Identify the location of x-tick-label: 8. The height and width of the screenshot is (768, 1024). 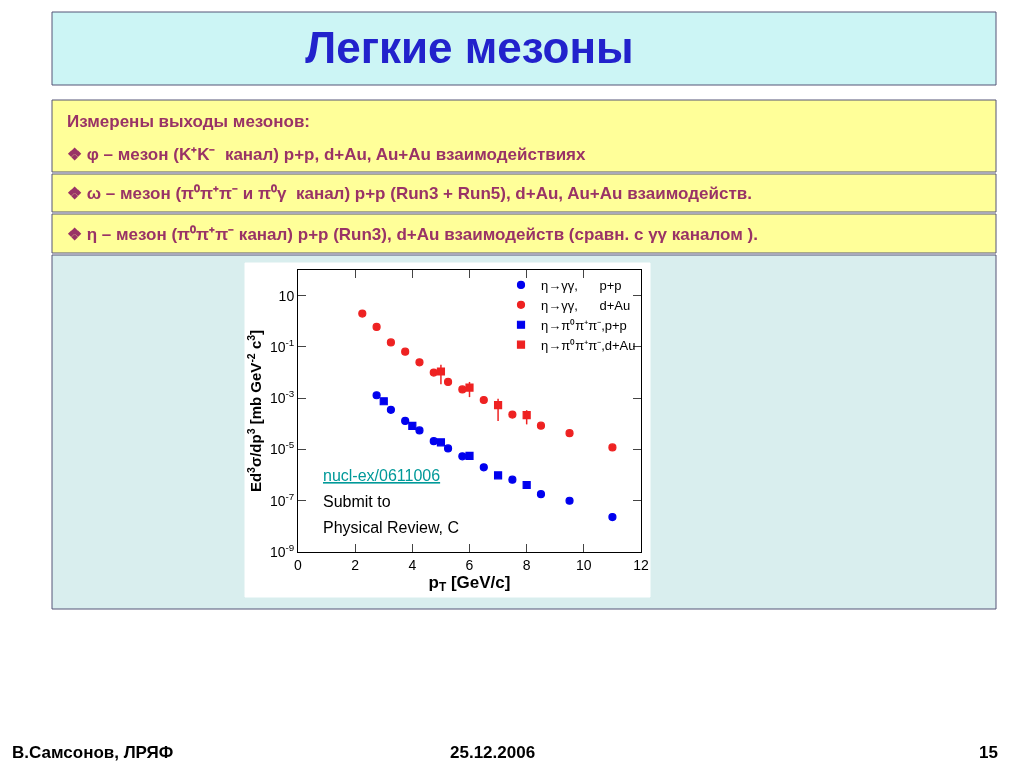
(526, 564).